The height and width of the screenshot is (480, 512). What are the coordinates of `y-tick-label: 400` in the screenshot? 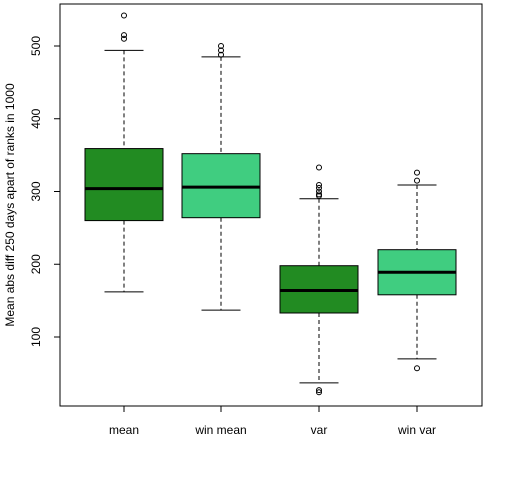 It's located at (36, 118).